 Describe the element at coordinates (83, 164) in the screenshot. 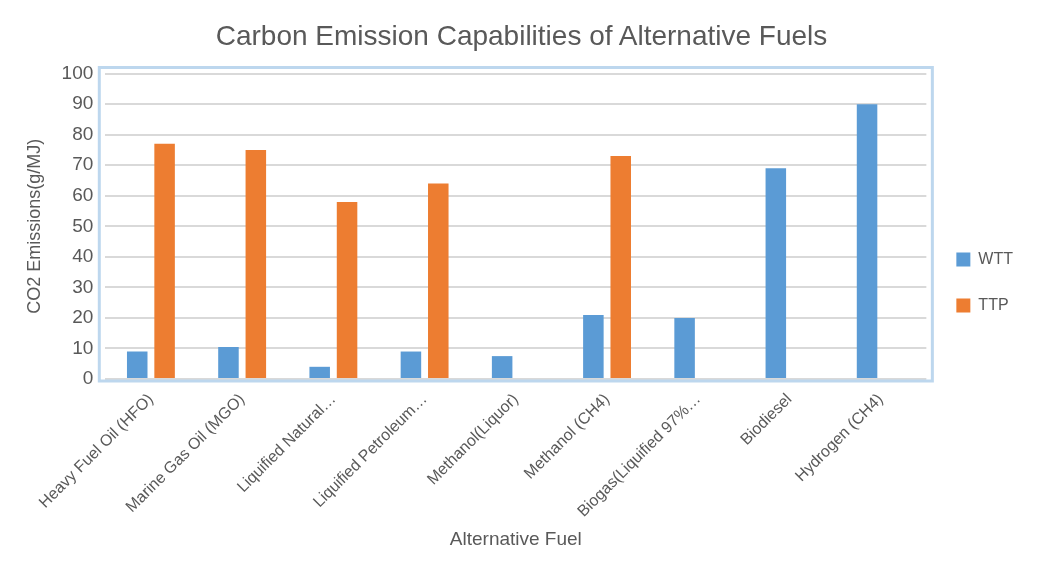

I see `y-tick-label: 70` at that location.